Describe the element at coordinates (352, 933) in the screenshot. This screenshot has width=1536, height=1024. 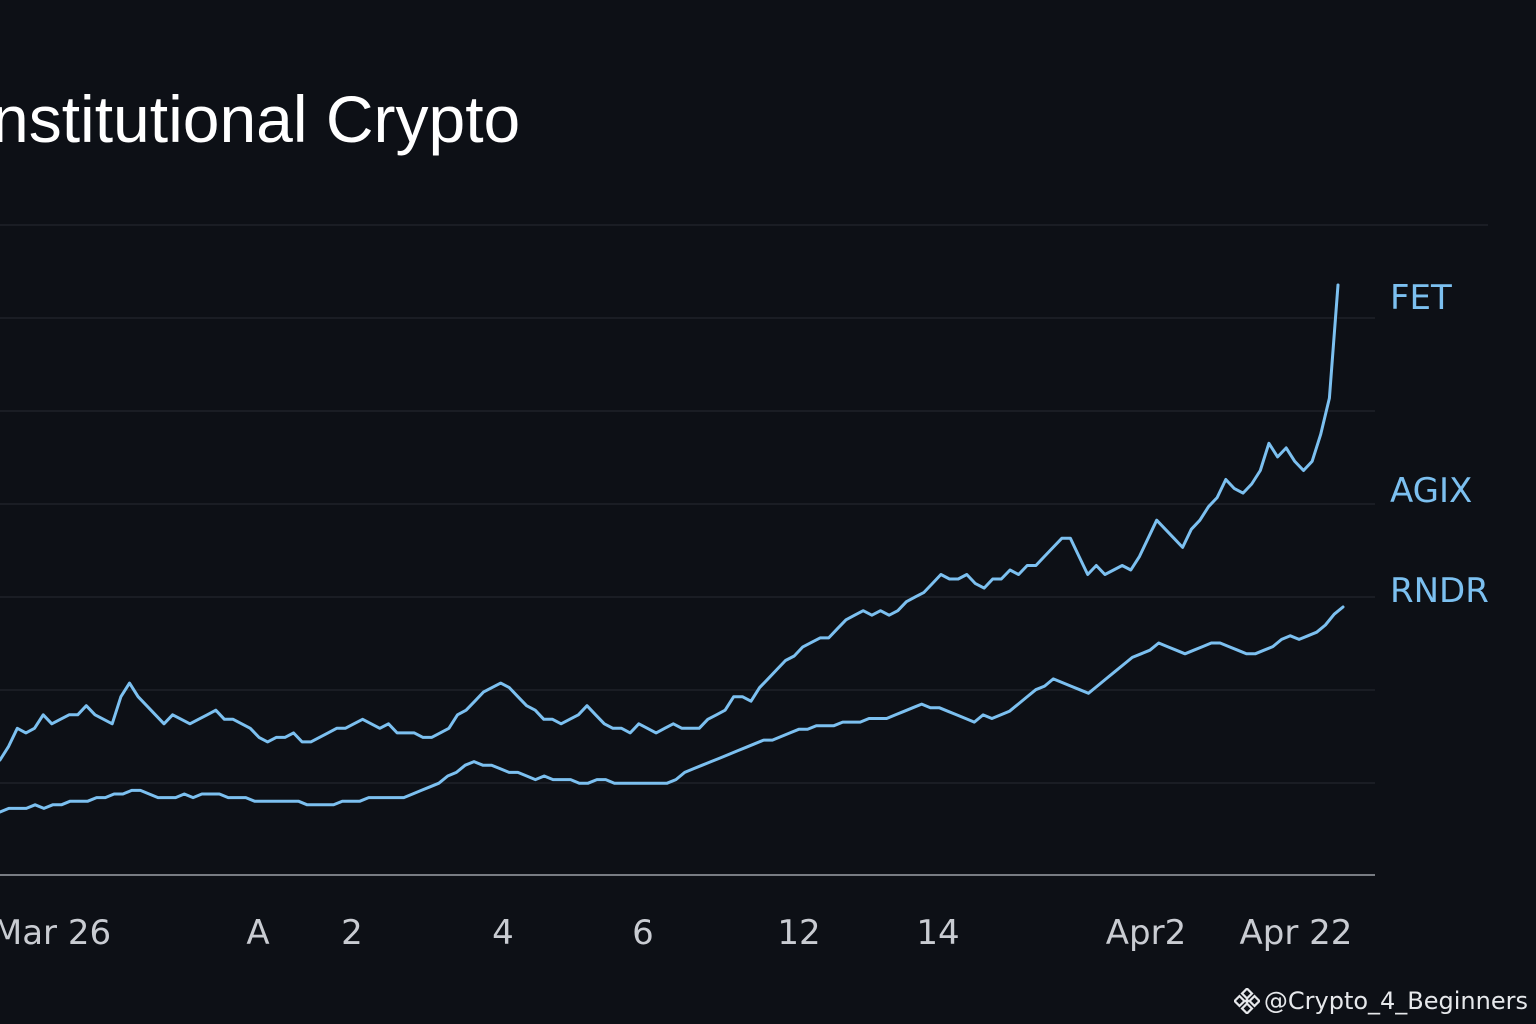
I see `x-tick-label: 2` at that location.